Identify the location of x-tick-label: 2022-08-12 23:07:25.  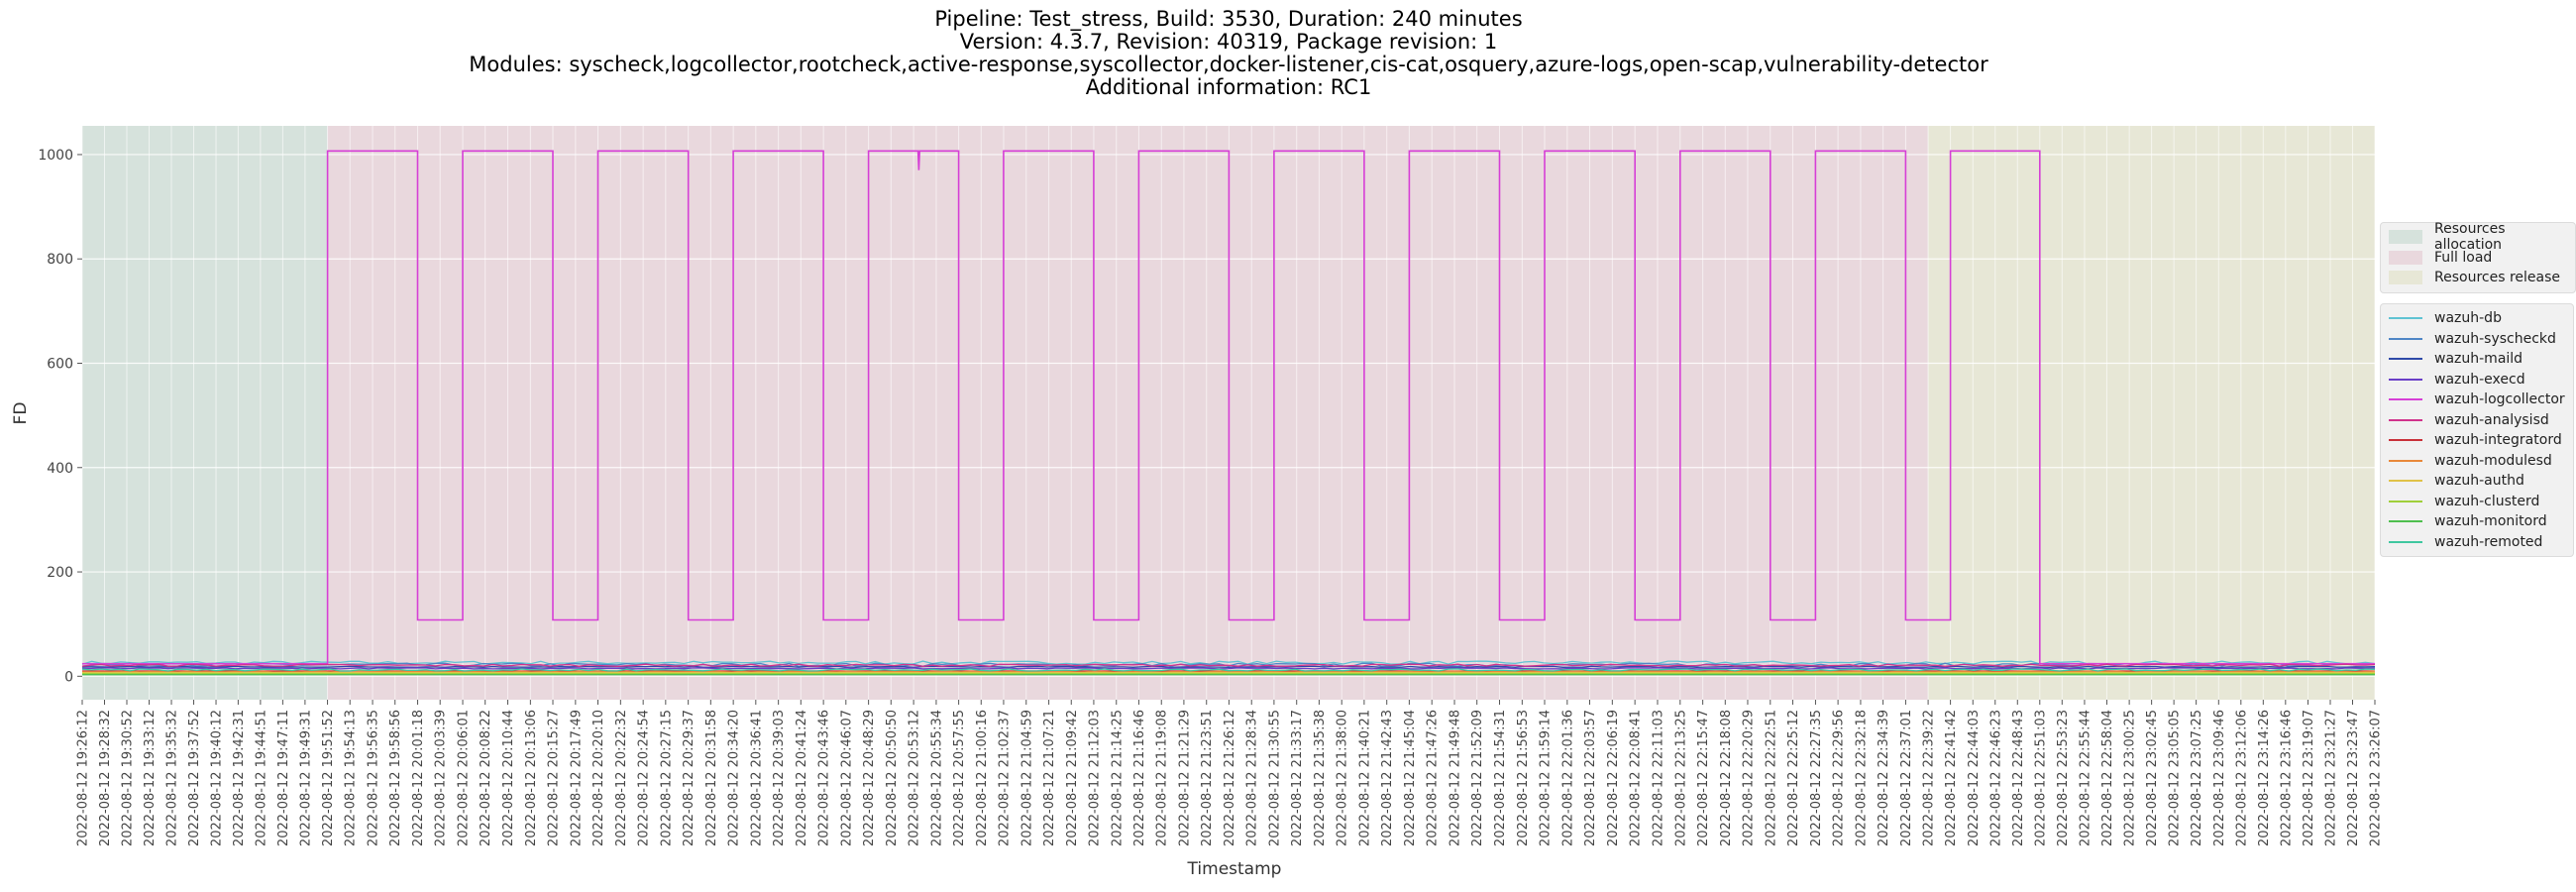
(2197, 778).